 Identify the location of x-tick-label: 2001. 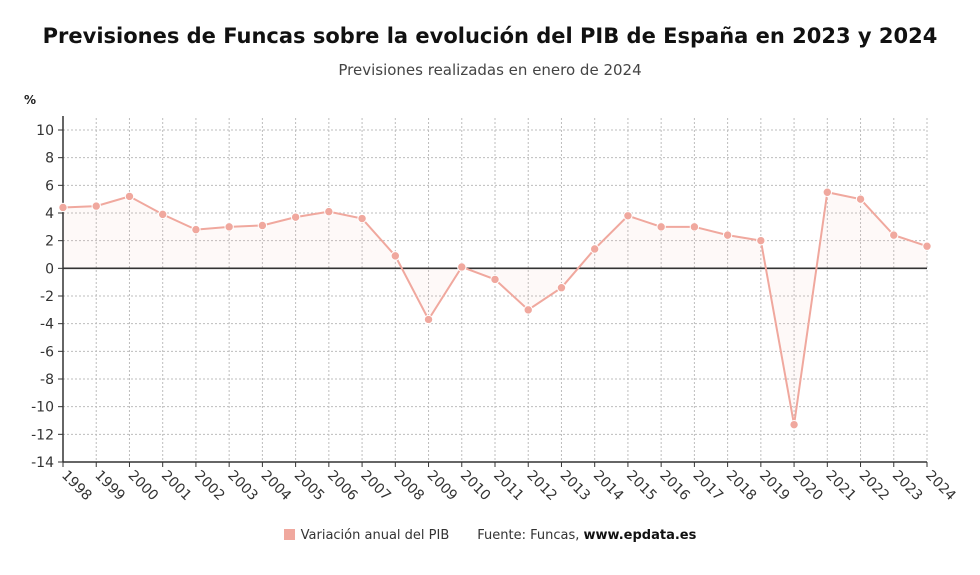
(176, 486).